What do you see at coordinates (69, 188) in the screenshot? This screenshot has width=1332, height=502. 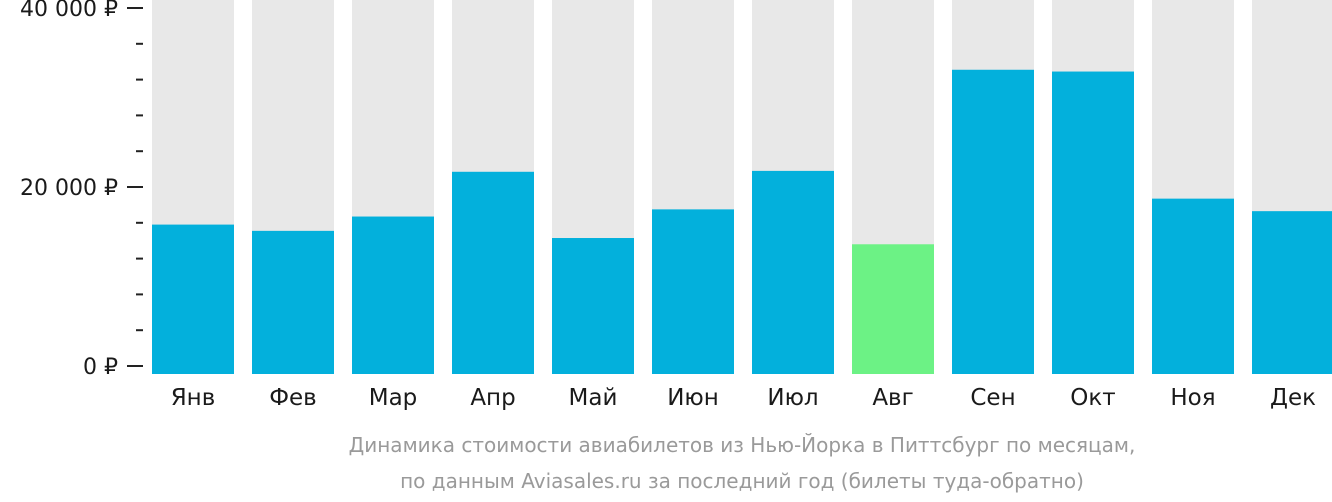 I see `y-tick-label-1: 20 000 ₽` at bounding box center [69, 188].